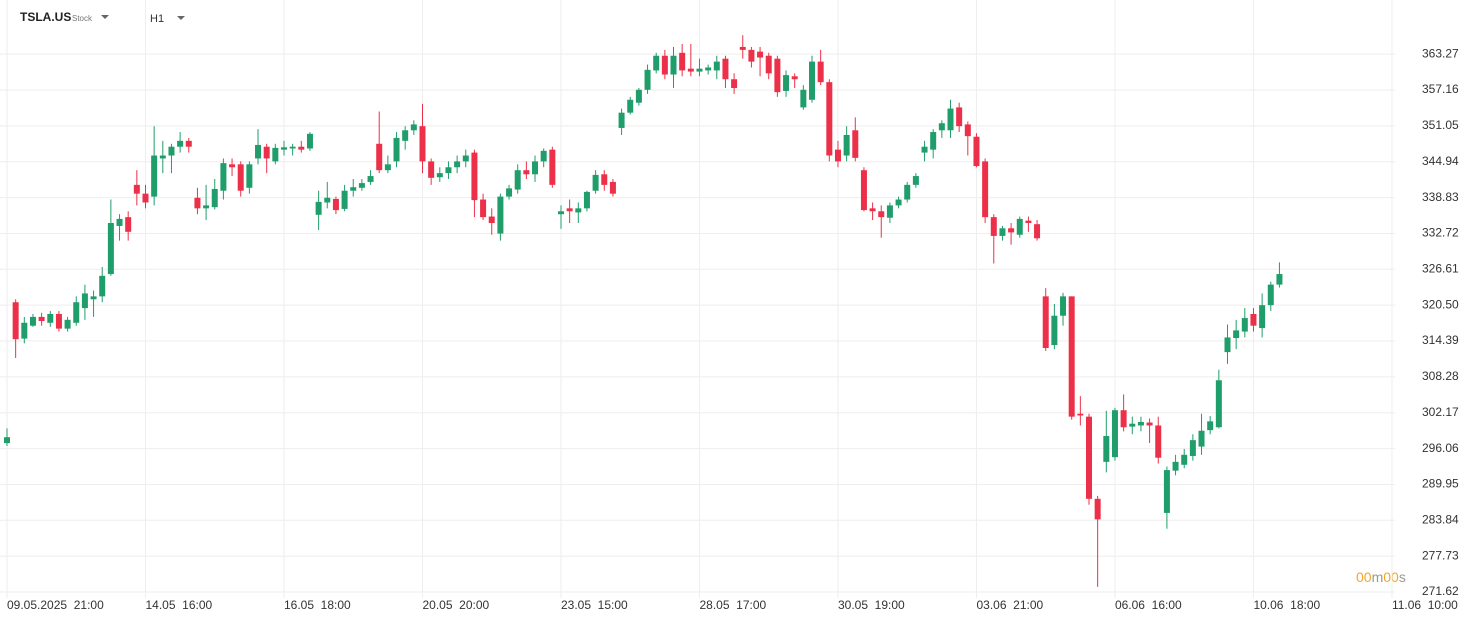 The height and width of the screenshot is (623, 1482). I want to click on y-tick-label: 344.94, so click(1440, 161).